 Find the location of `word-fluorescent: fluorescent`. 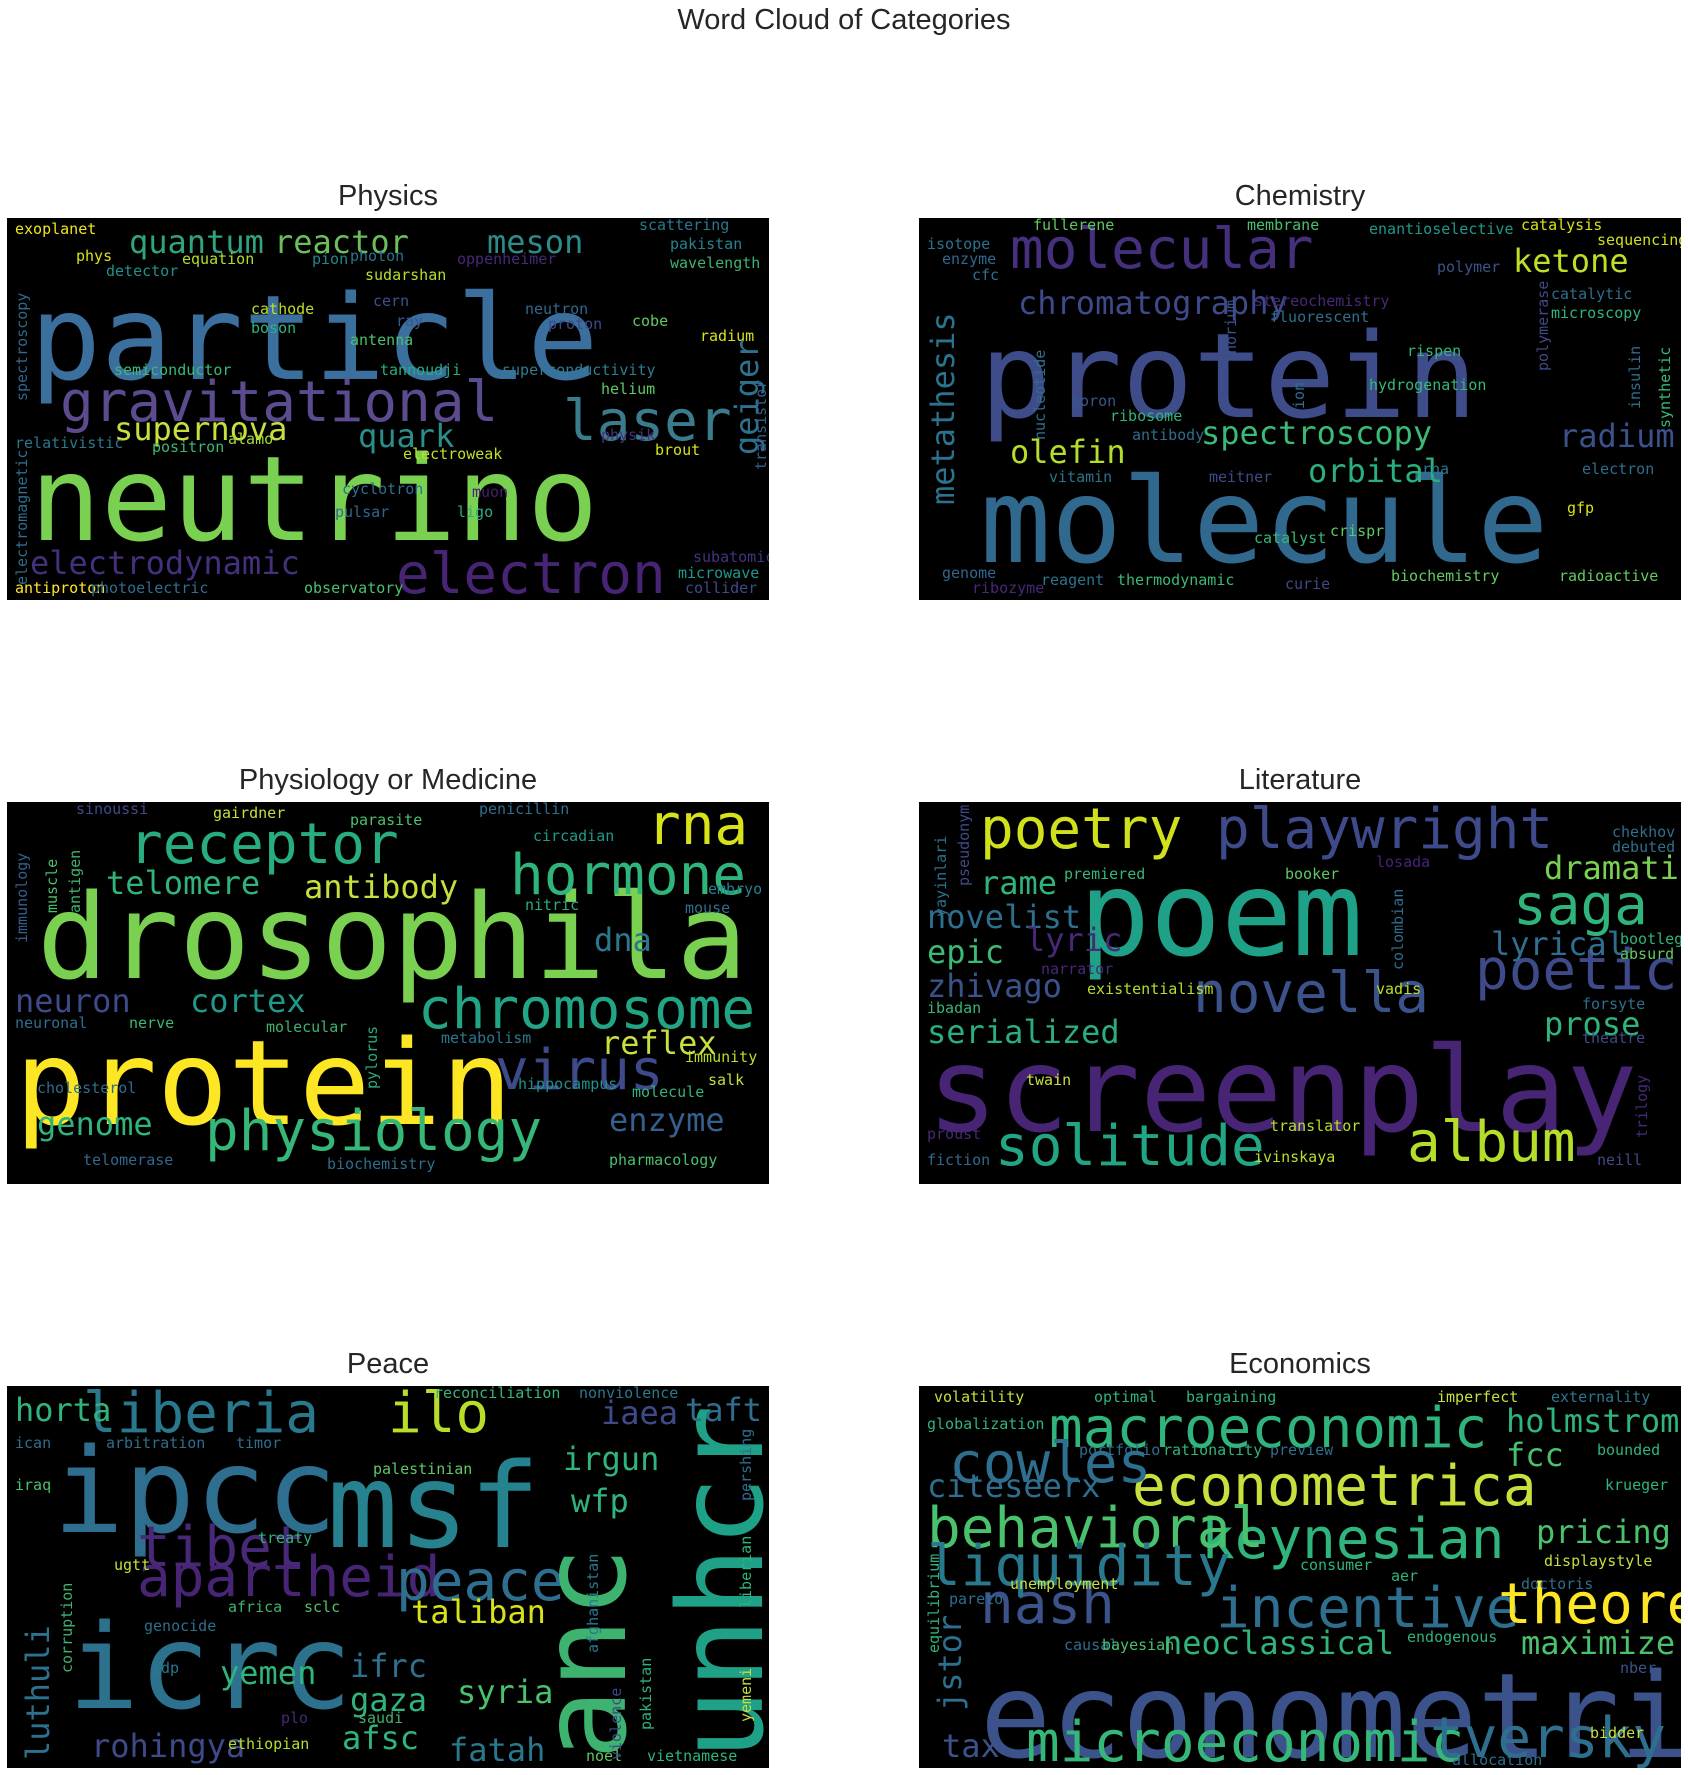

word-fluorescent: fluorescent is located at coordinates (1320, 317).